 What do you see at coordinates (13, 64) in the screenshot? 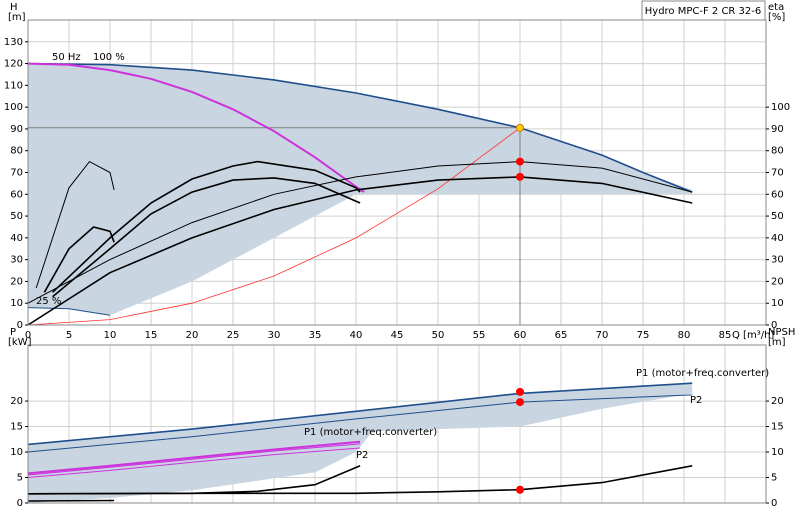
I see `y-tick-label: 120` at bounding box center [13, 64].